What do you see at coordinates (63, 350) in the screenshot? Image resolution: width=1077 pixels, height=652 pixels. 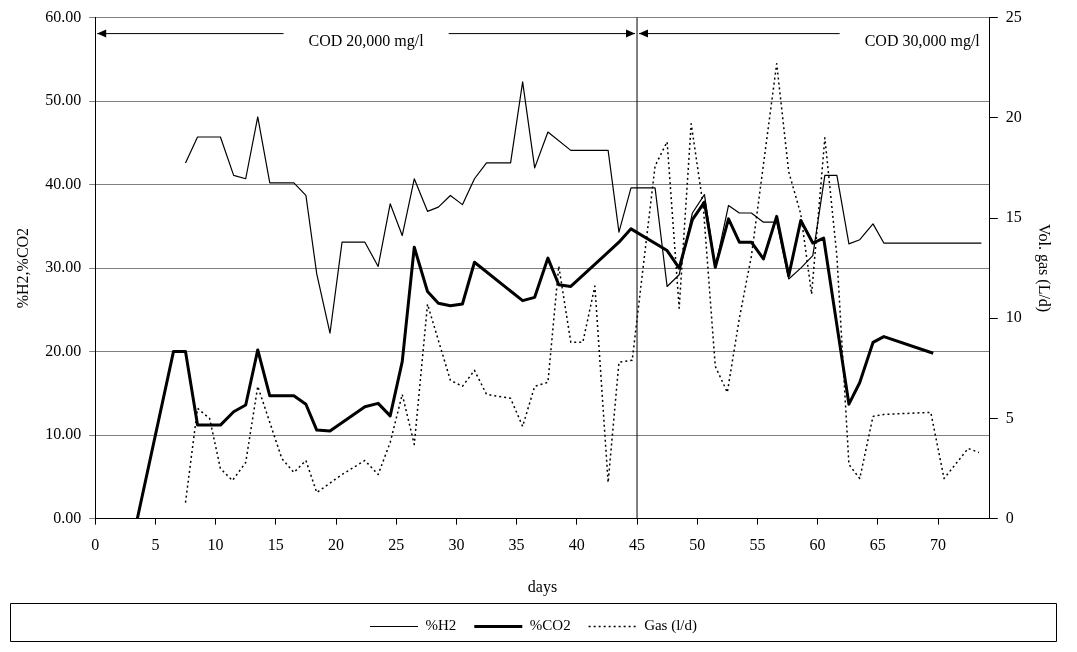 I see `y-tick-label: 20.00` at bounding box center [63, 350].